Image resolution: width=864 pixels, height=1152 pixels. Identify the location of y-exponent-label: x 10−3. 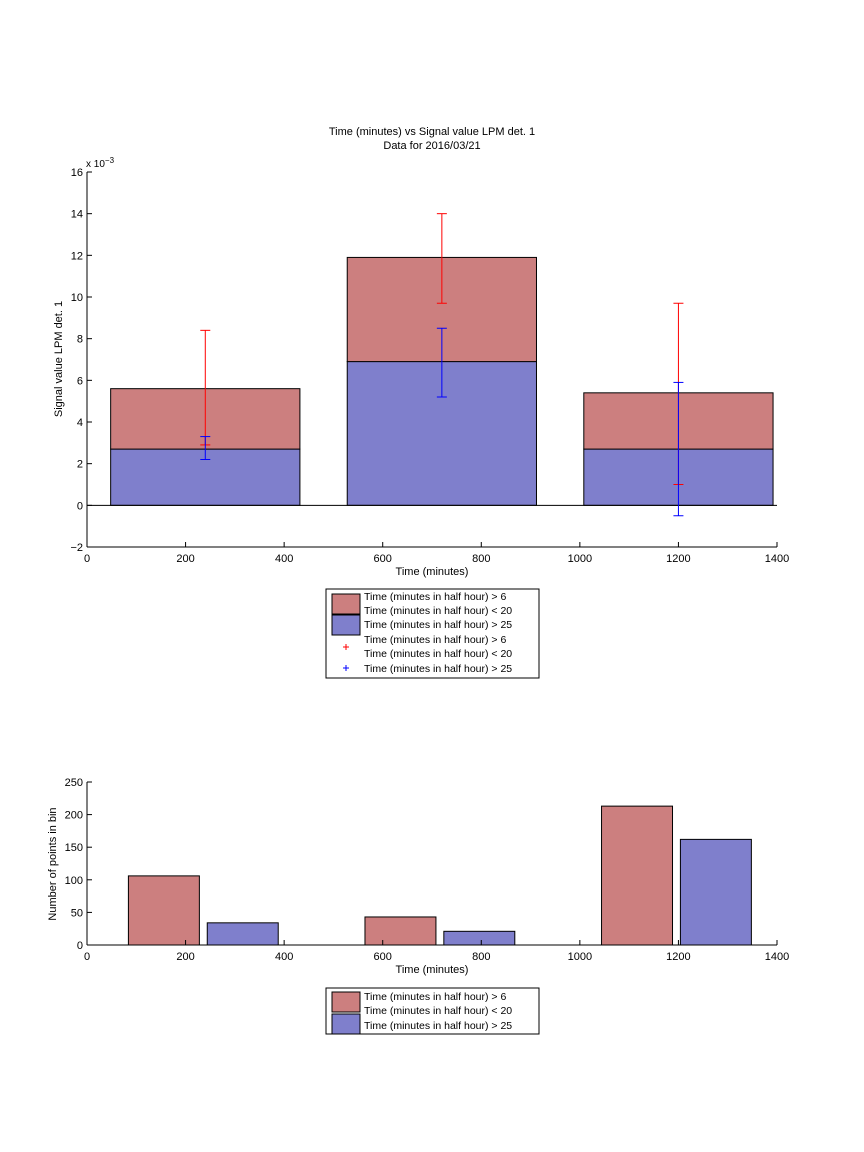
(100, 163).